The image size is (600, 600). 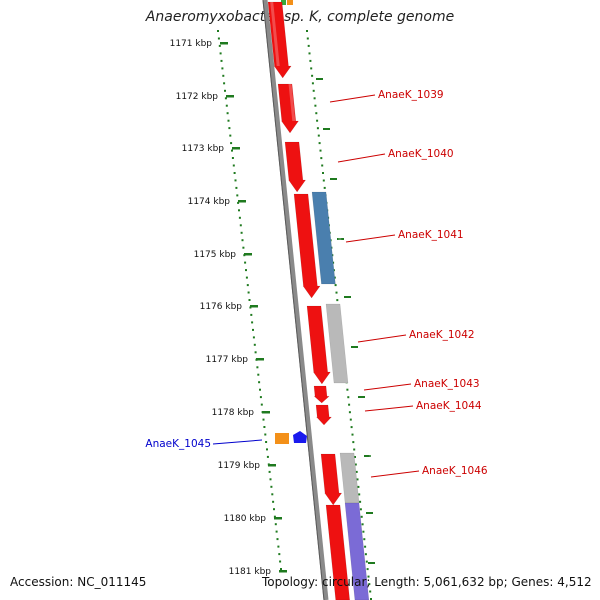 What do you see at coordinates (421, 154) in the screenshot?
I see `gene-label: AnaeK_1040` at bounding box center [421, 154].